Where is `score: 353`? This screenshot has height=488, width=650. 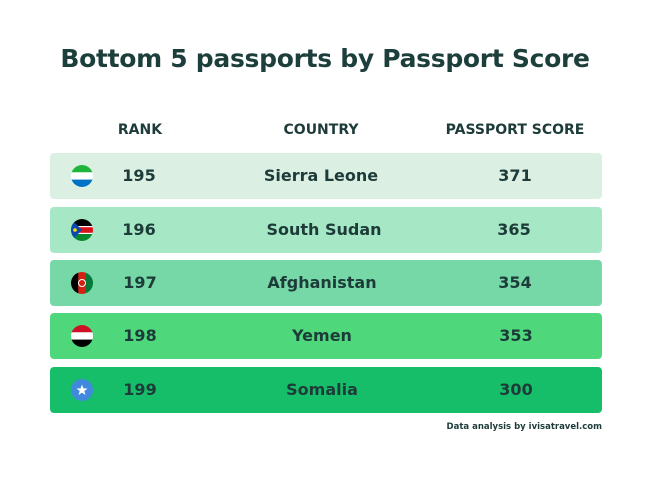 score: 353 is located at coordinates (516, 335).